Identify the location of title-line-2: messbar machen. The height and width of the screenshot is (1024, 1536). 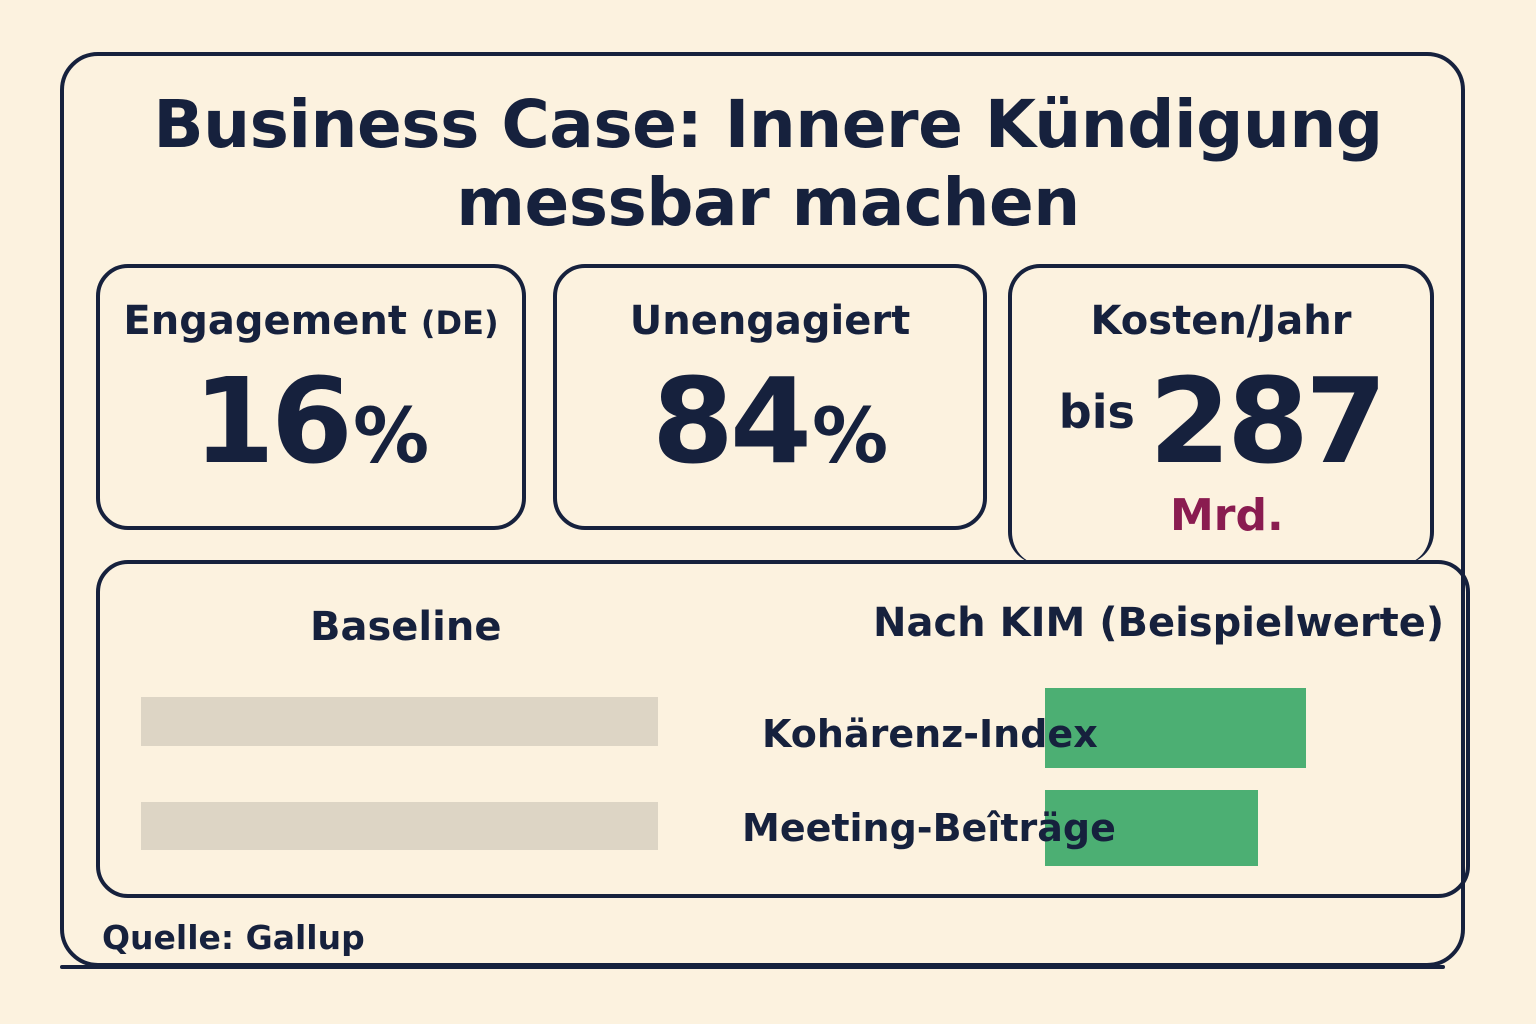
(768, 202).